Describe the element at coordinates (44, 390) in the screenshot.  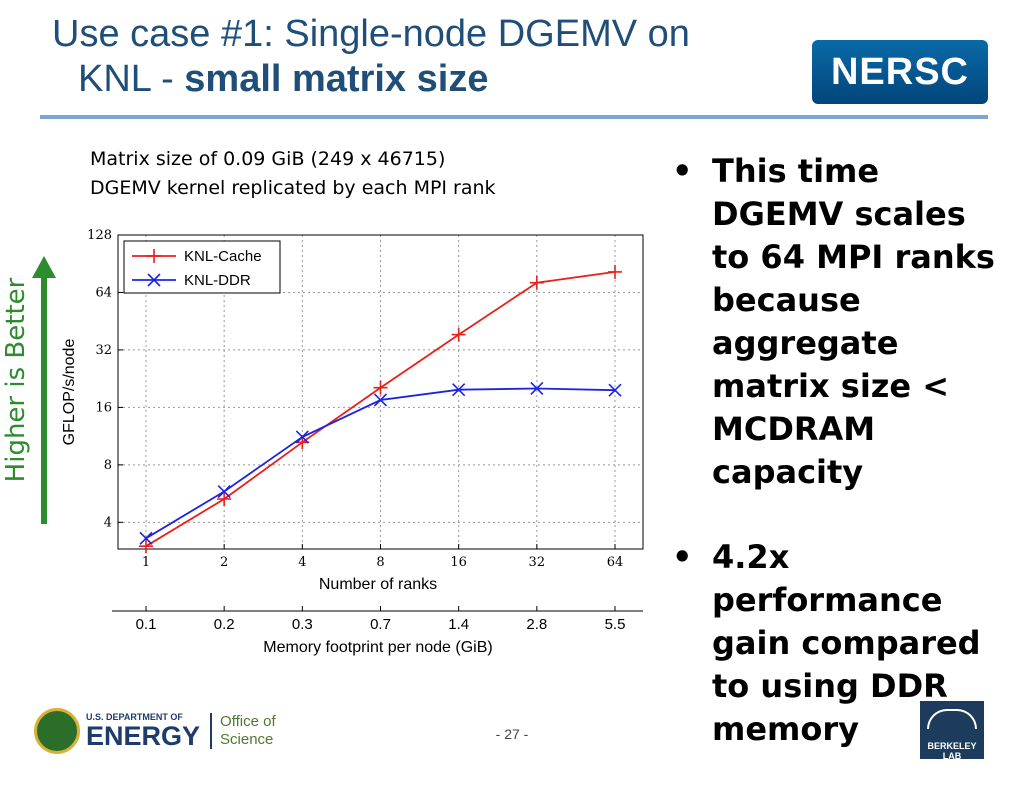
I see `higher-arrow-icon` at that location.